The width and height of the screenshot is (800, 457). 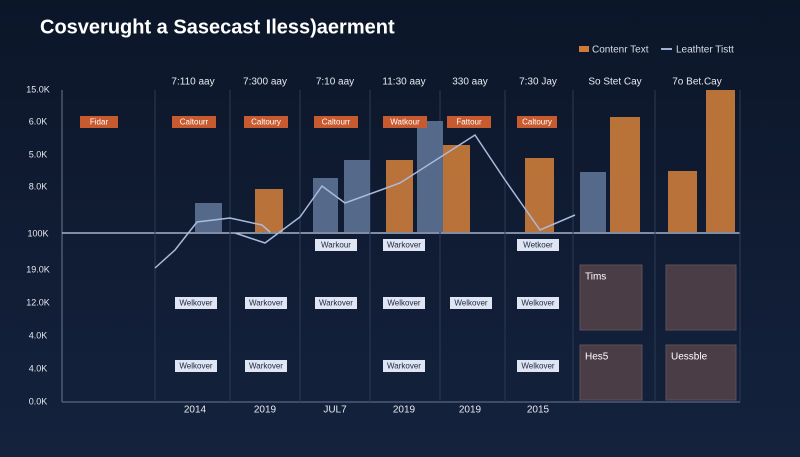 I want to click on tag-label: Watkour, so click(x=405, y=122).